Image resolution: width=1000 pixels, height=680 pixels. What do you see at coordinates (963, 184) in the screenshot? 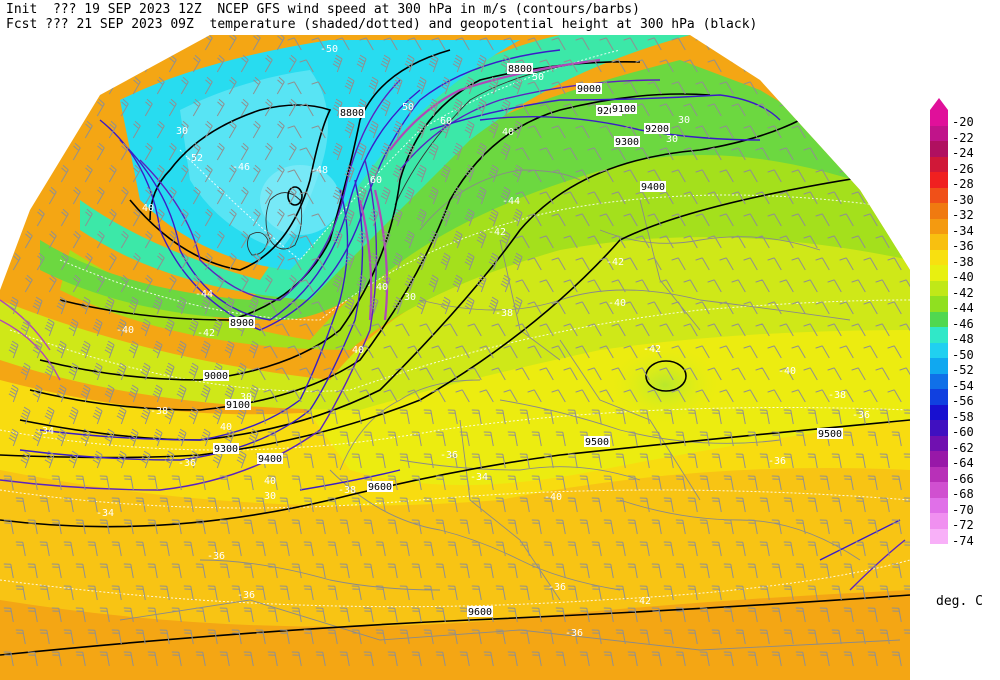
I see `legend-label: -28` at bounding box center [963, 184].